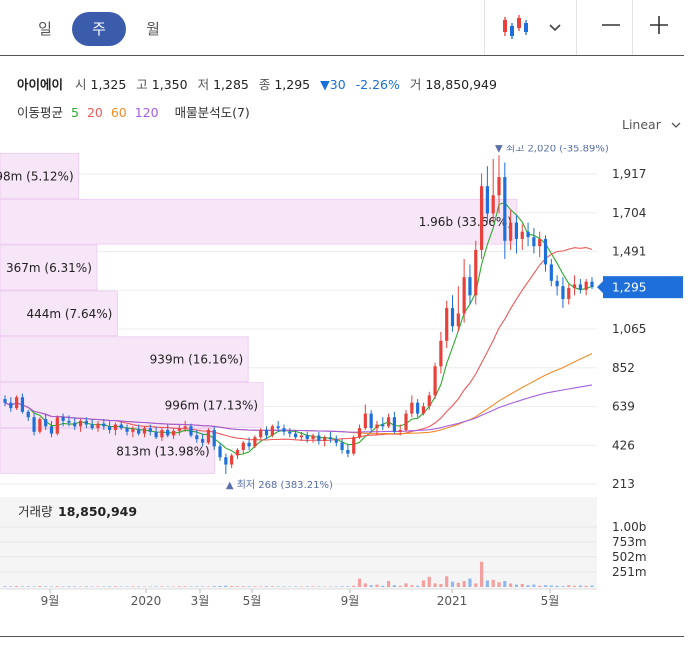 Image resolution: width=699 pixels, height=646 pixels. What do you see at coordinates (659, 28) in the screenshot?
I see `zoom-in-icon` at bounding box center [659, 28].